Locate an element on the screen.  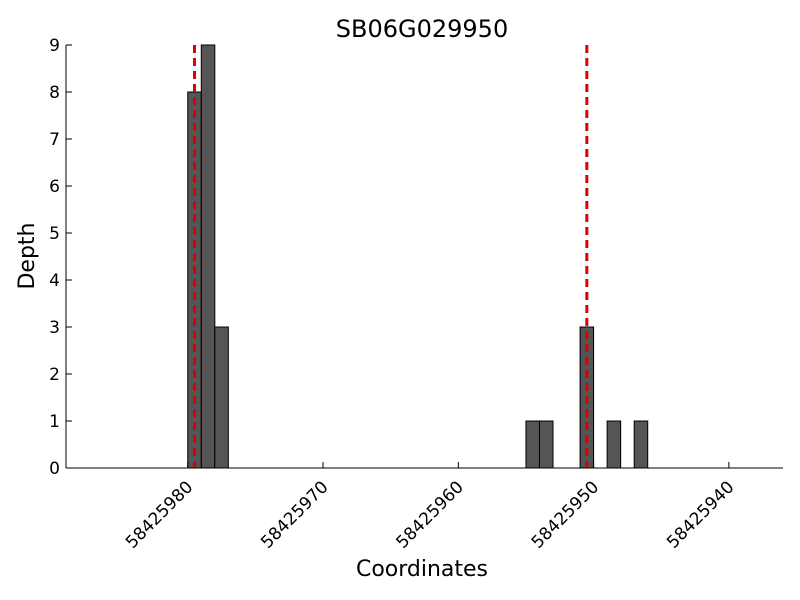
y-tick-label: 6 is located at coordinates (54, 187).